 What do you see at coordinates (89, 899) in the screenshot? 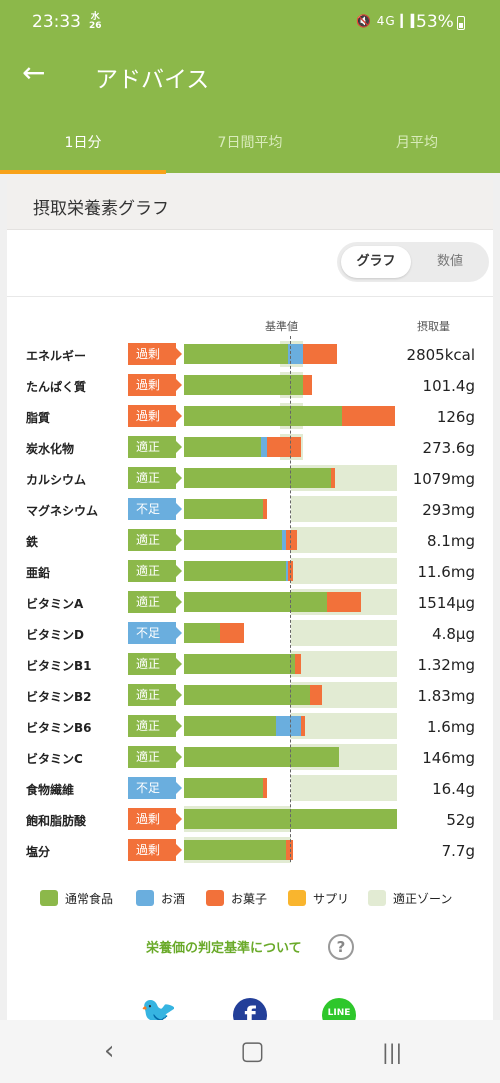
I see `legend-label: 通常食品` at bounding box center [89, 899].